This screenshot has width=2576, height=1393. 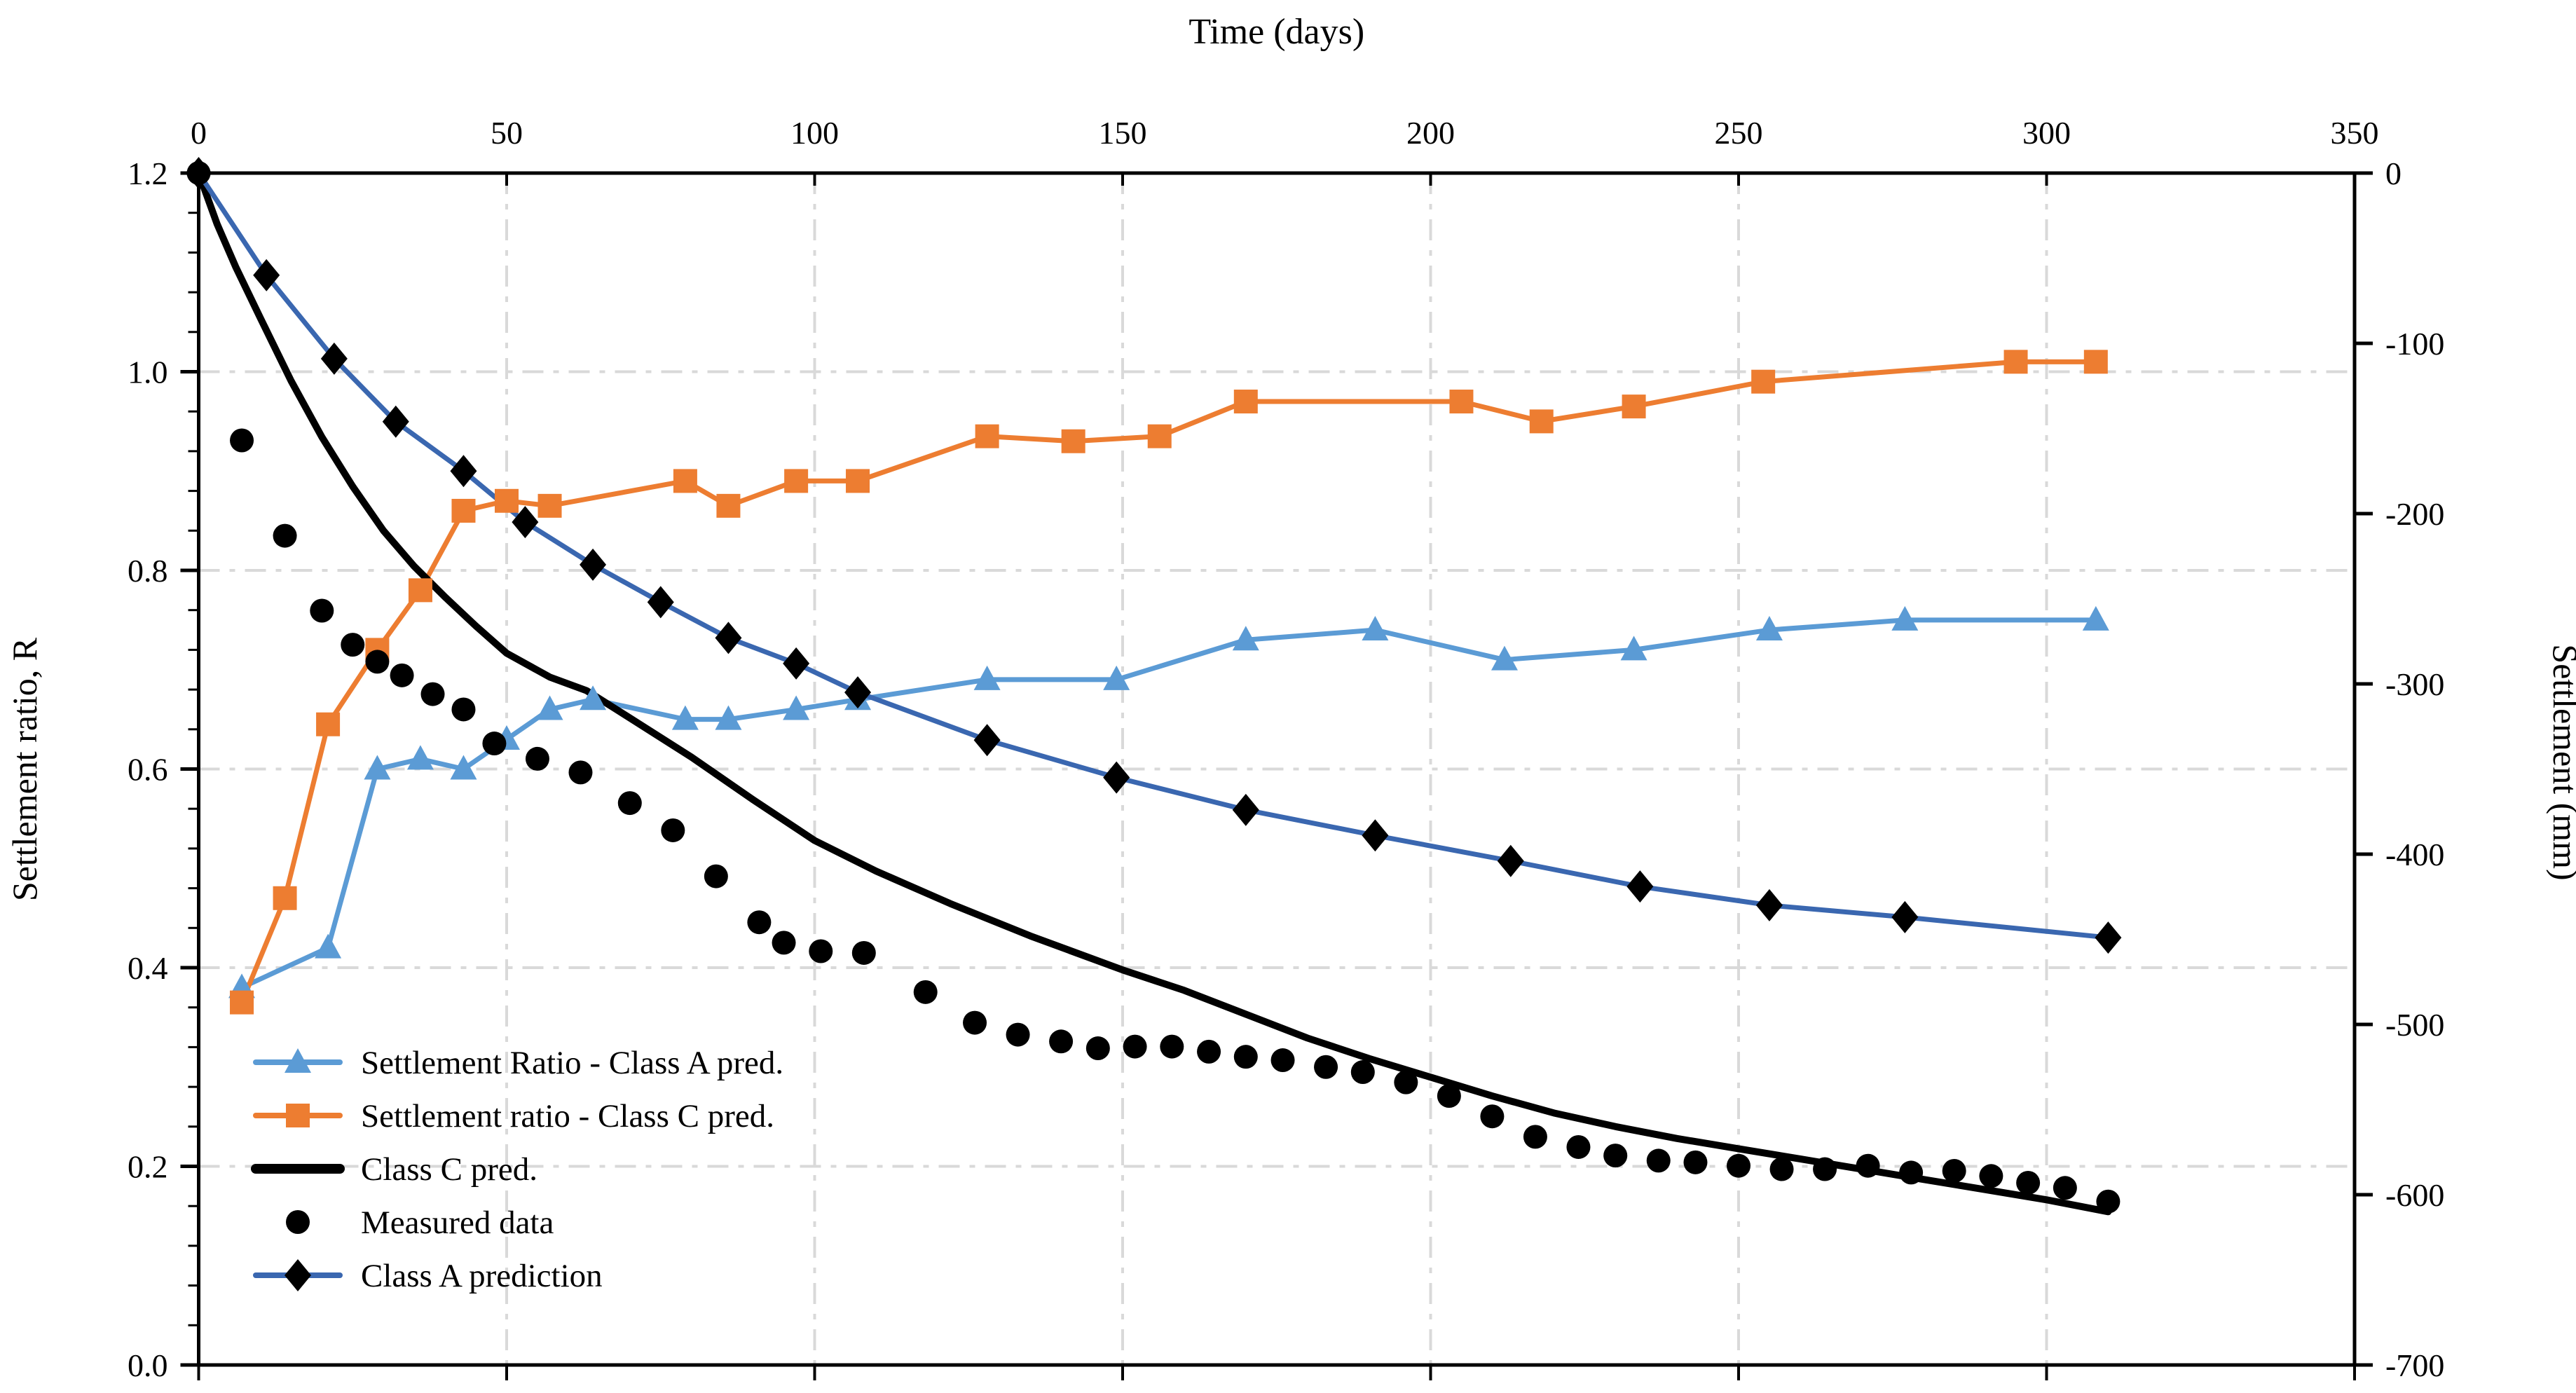 What do you see at coordinates (2355, 133) in the screenshot?
I see `top-axis-tick-label: 350` at bounding box center [2355, 133].